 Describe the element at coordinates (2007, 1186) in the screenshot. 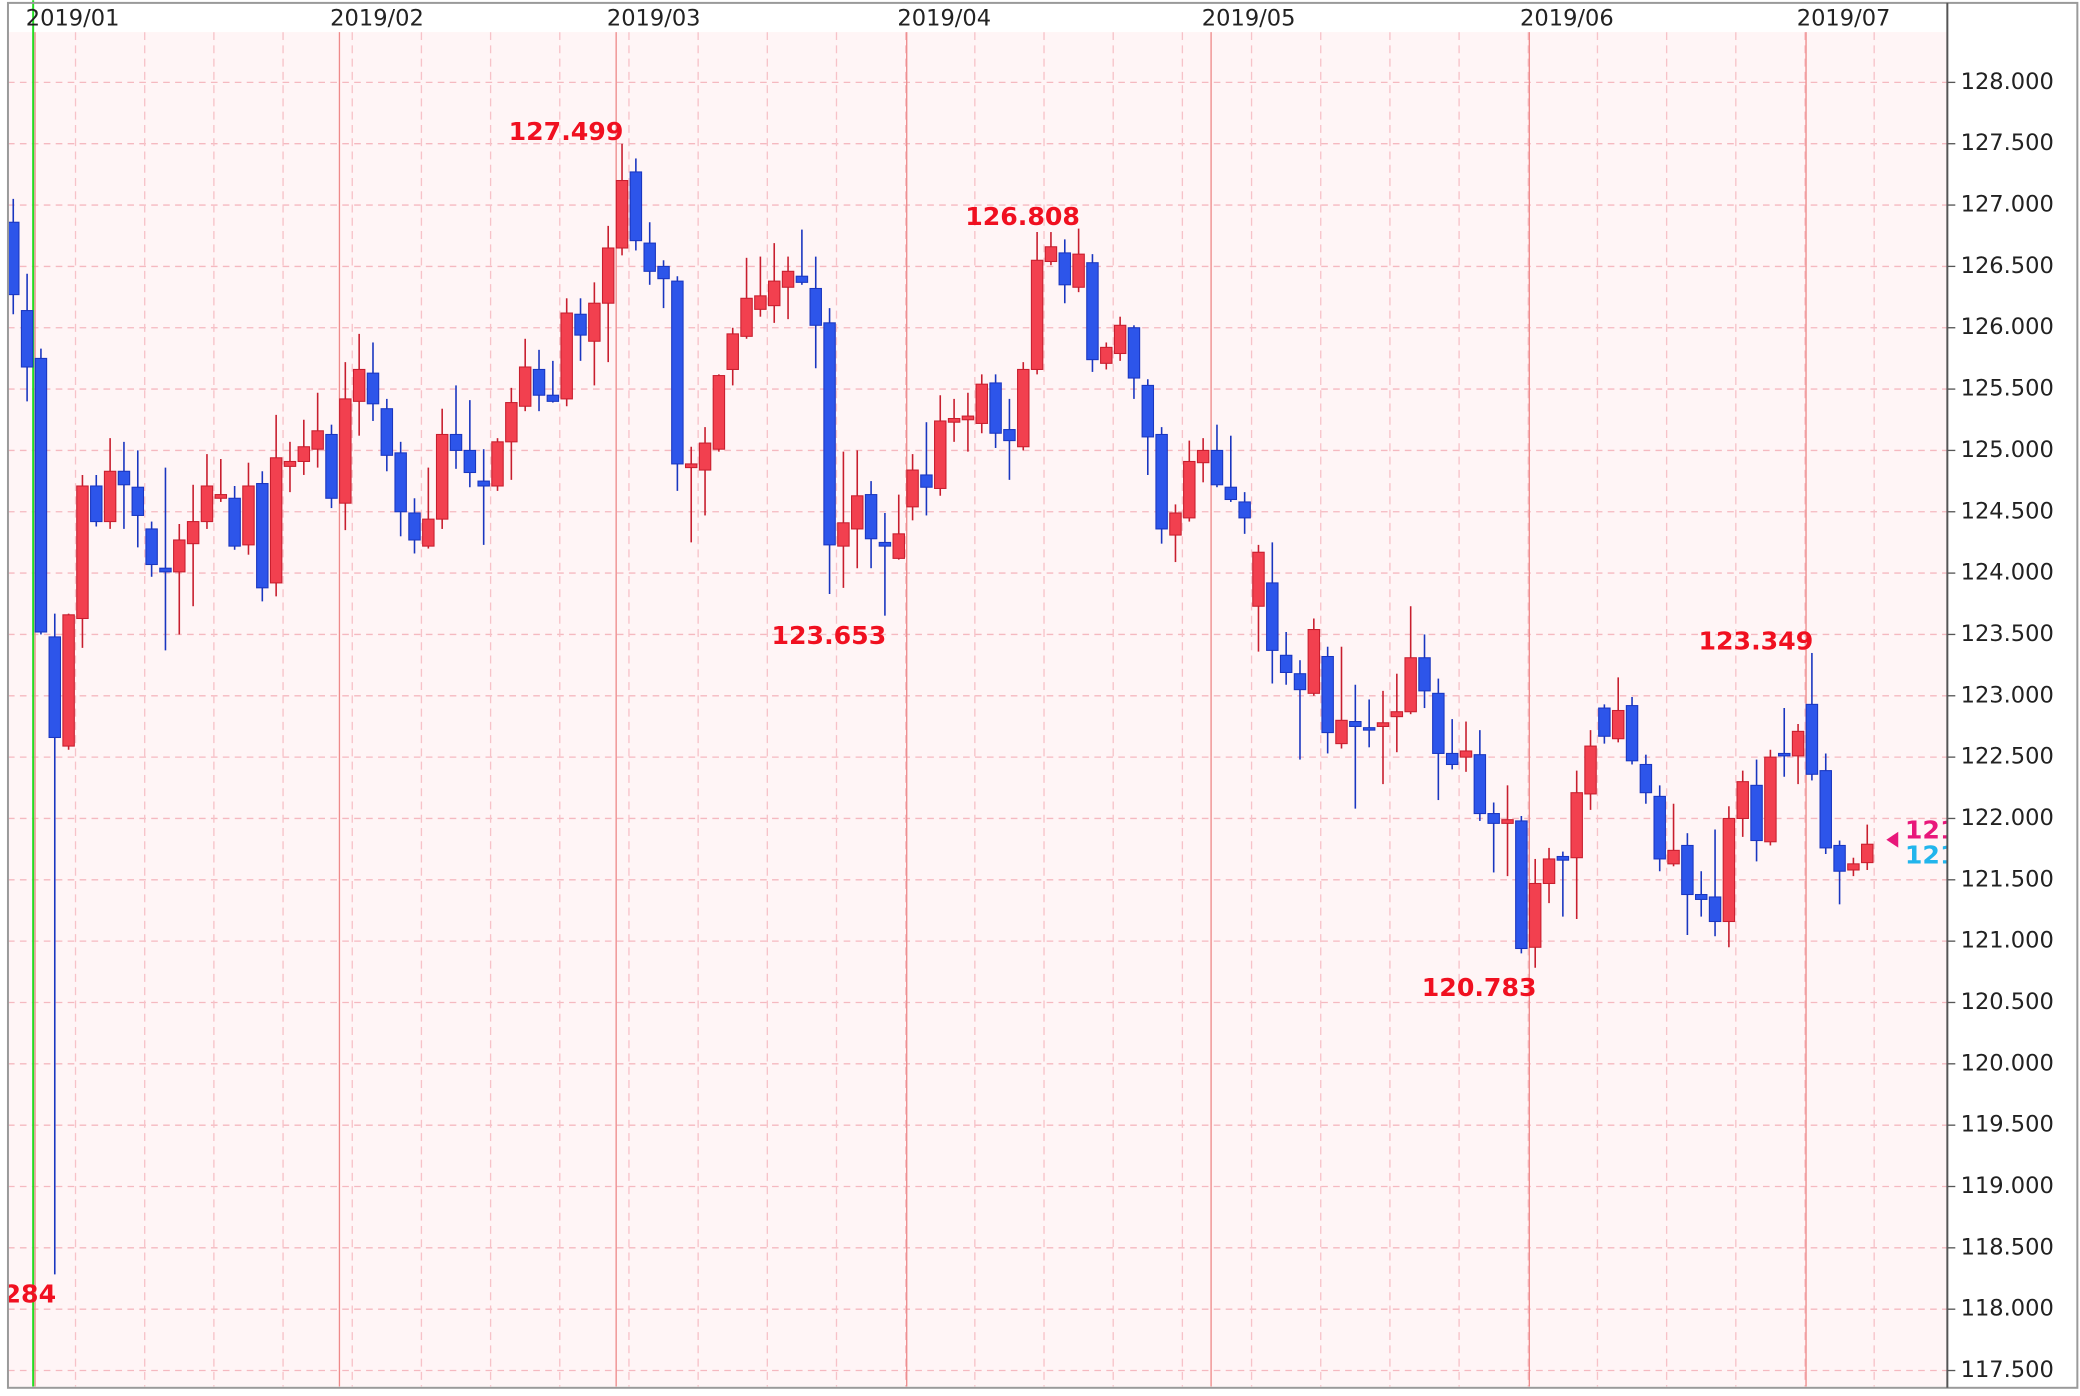

I see `y-tick-label: 119.000` at that location.